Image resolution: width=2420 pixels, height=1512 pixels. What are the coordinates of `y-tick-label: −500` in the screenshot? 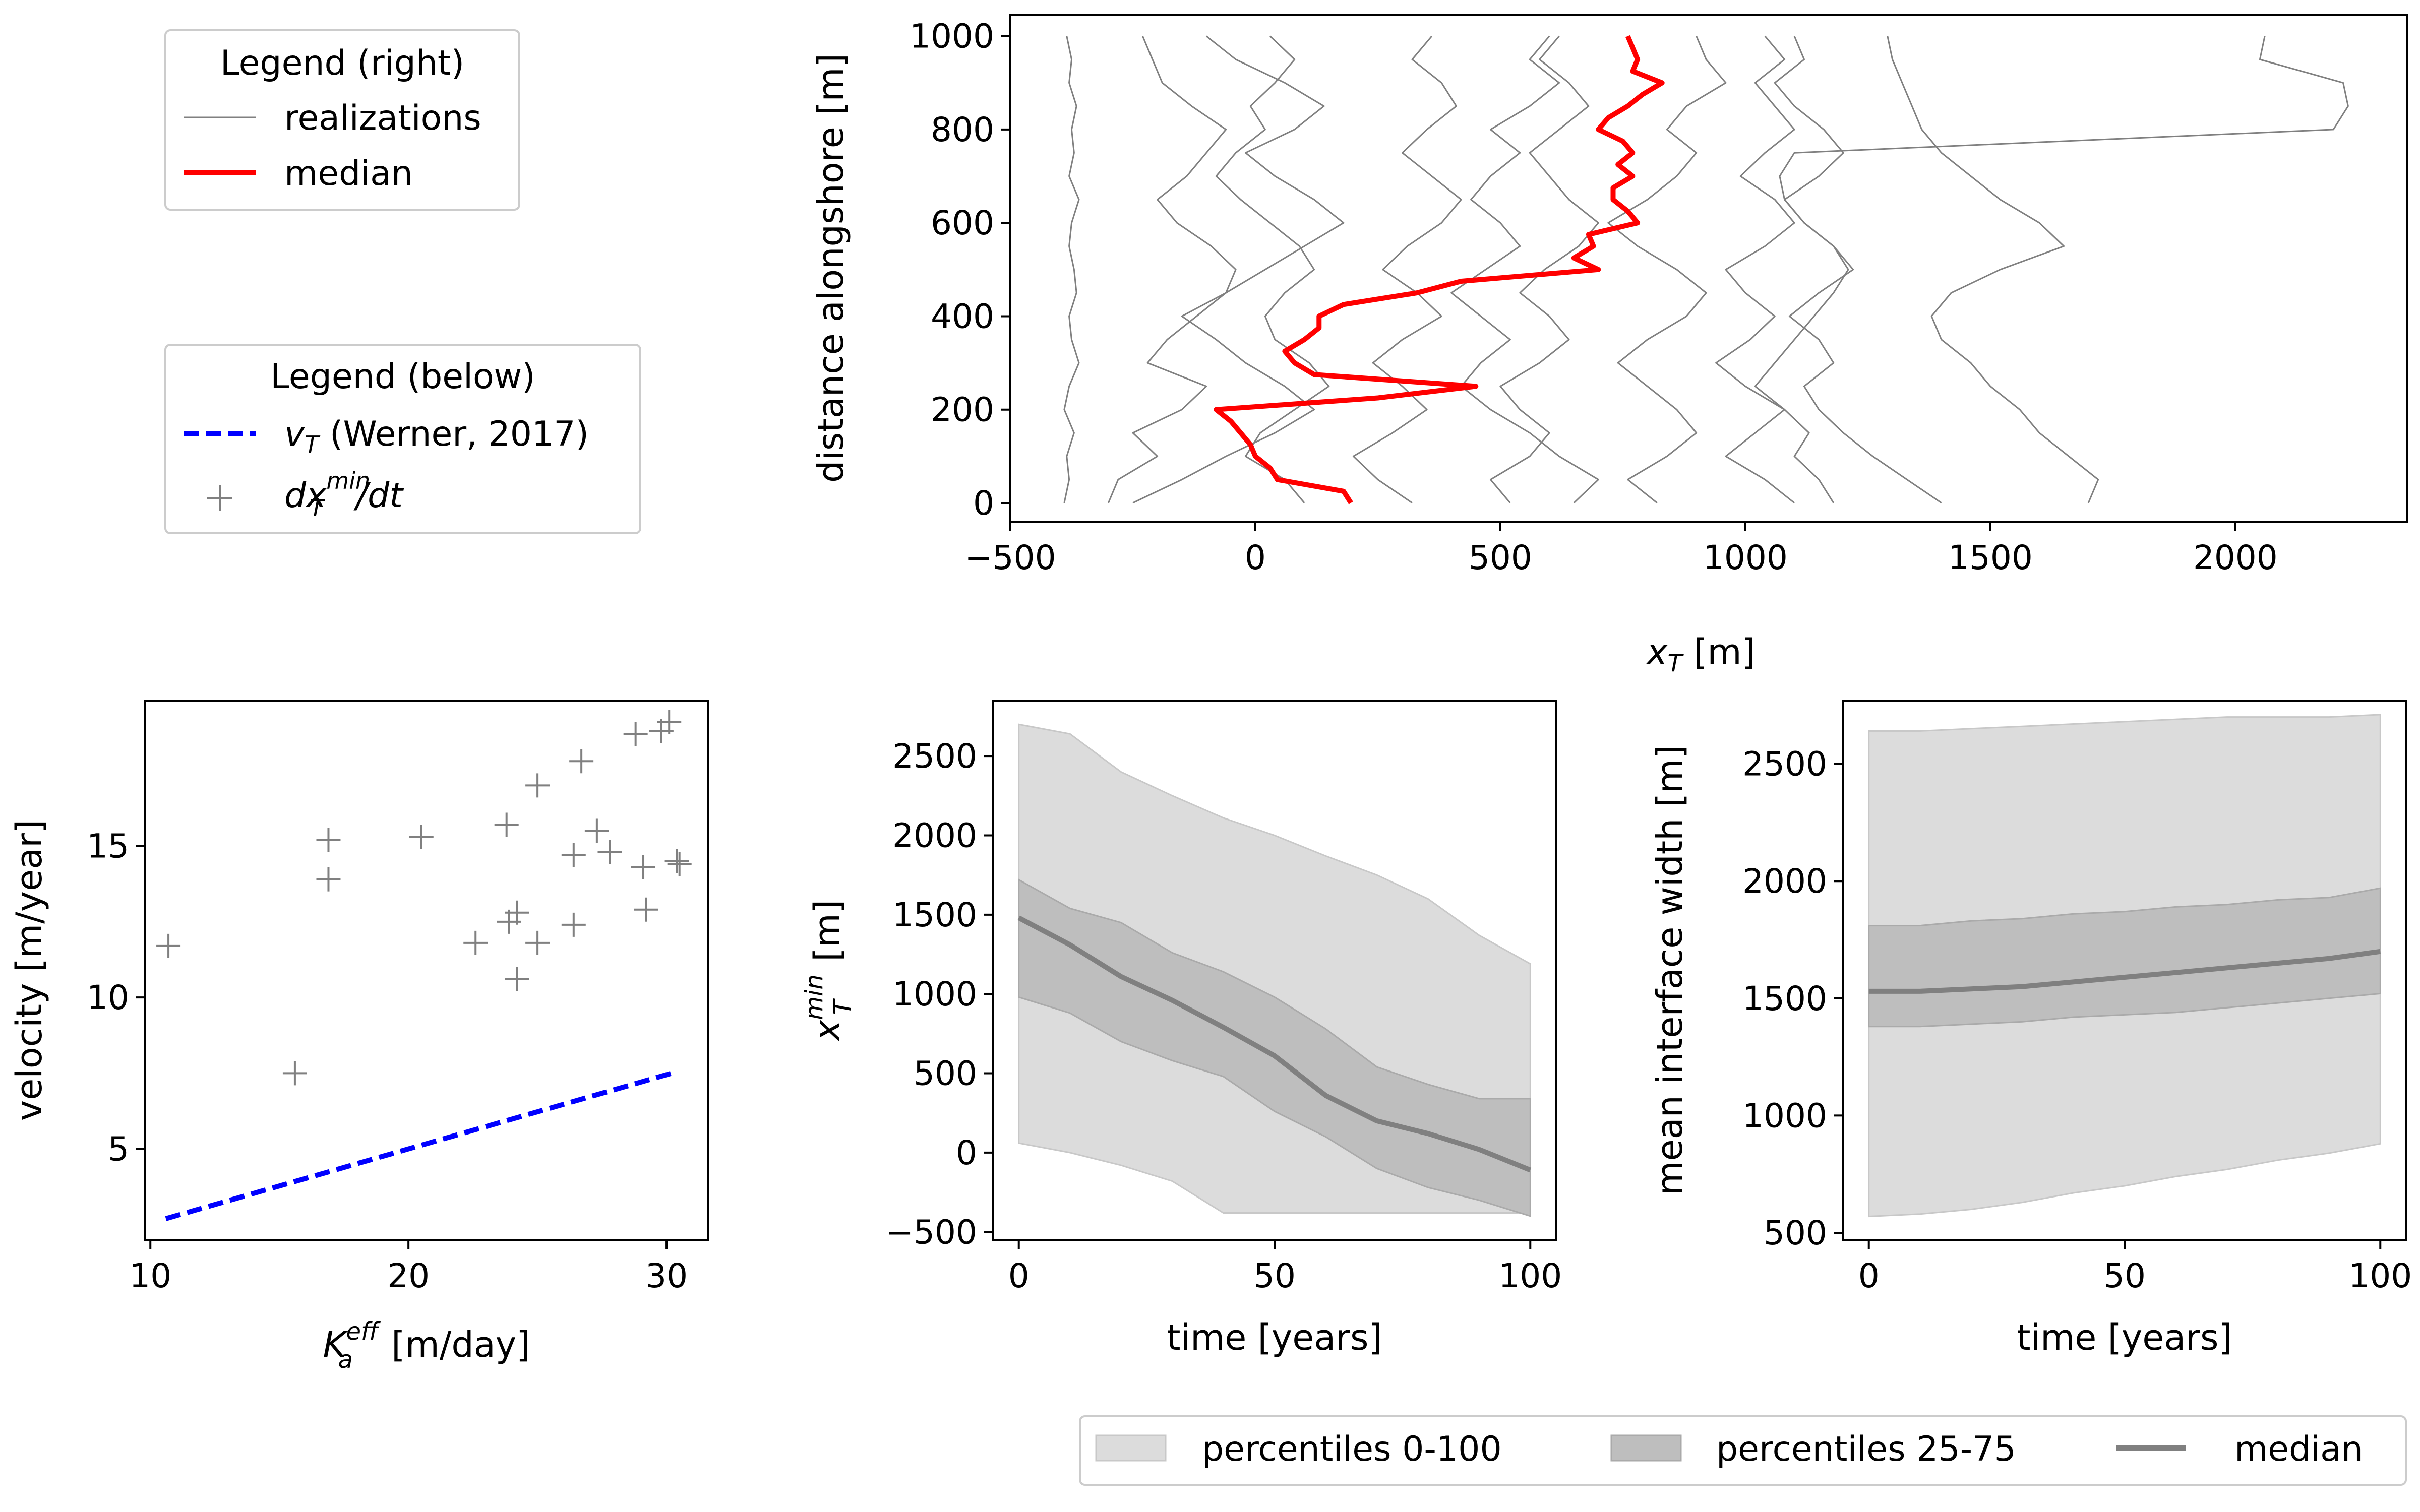 It's located at (931, 1232).